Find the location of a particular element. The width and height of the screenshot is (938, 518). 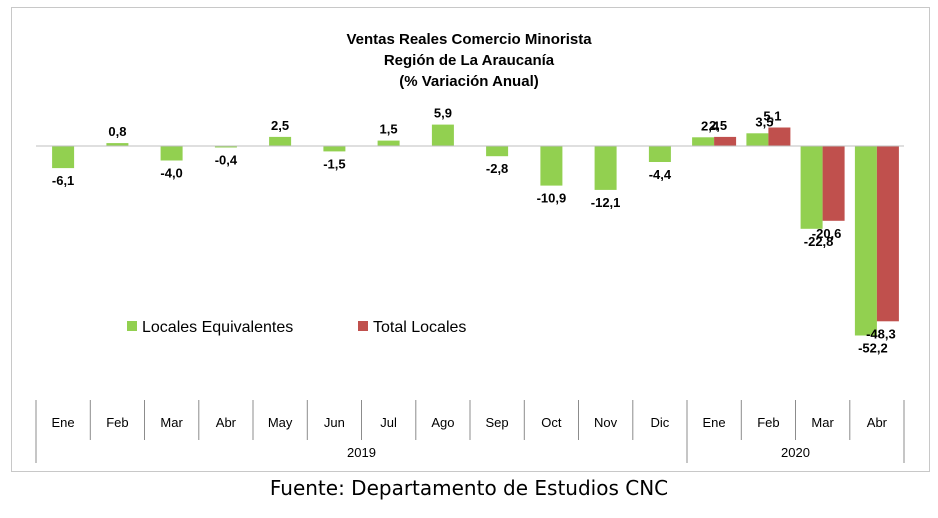

data-label: -52,2 is located at coordinates (873, 348).